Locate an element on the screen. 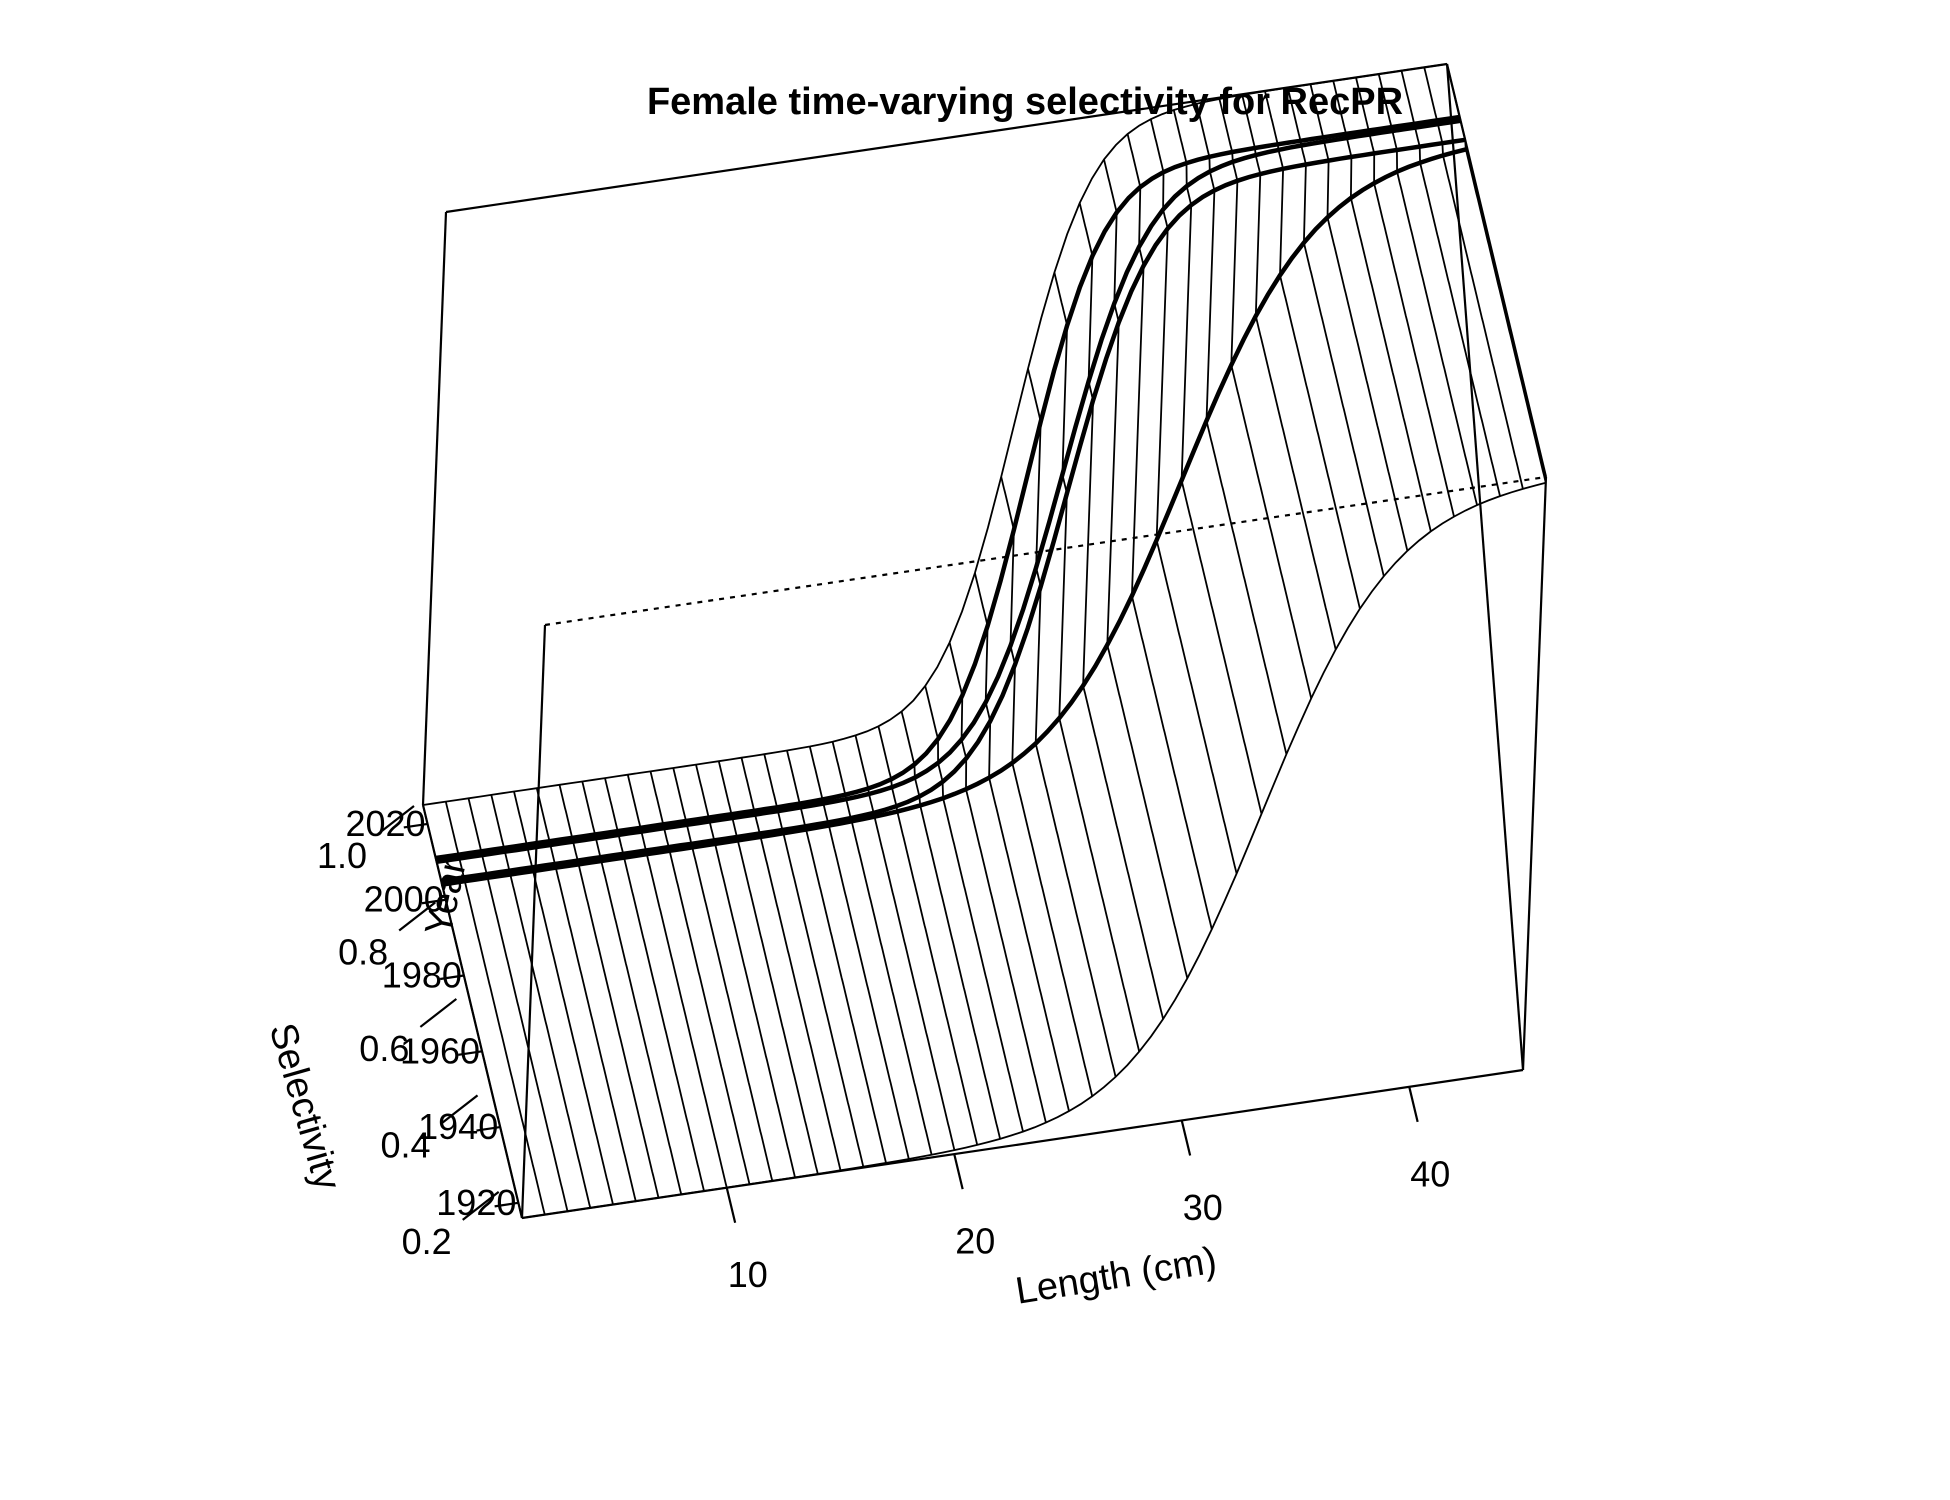  z-axis-label: Selectivity is located at coordinates (305, 1107).